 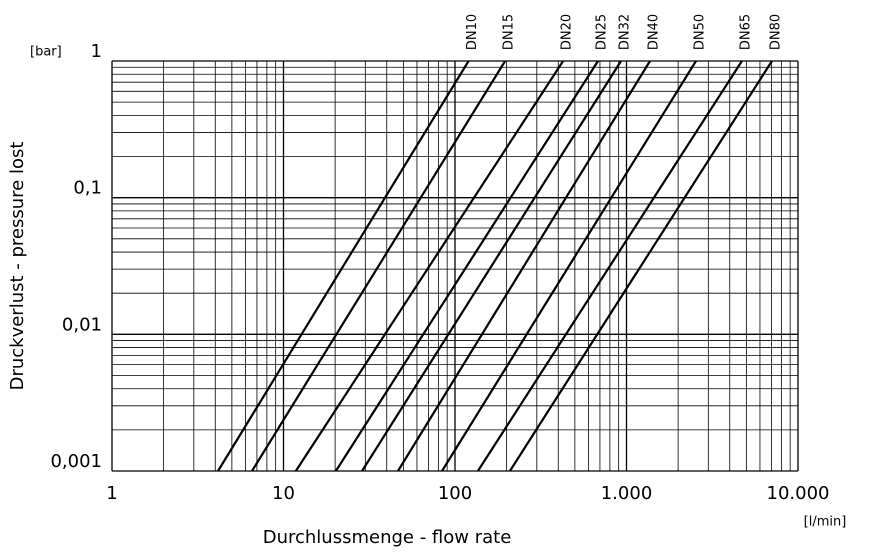 I want to click on x-tick-label: 10, so click(x=283, y=493).